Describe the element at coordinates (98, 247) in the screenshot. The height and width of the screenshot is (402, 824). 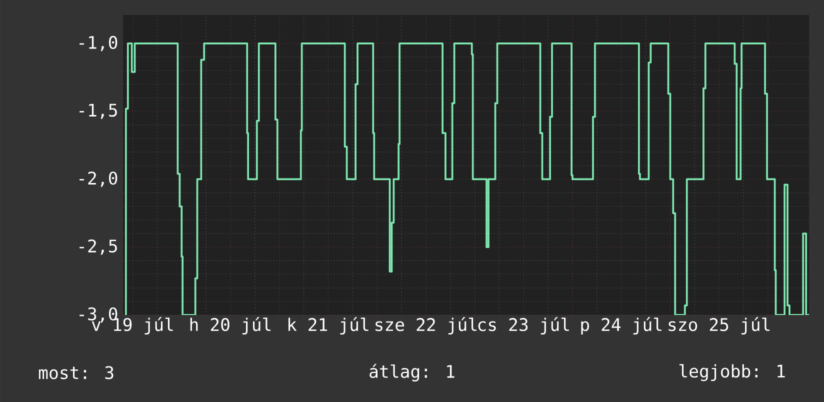
I see `y-tick-label: -2,5` at that location.